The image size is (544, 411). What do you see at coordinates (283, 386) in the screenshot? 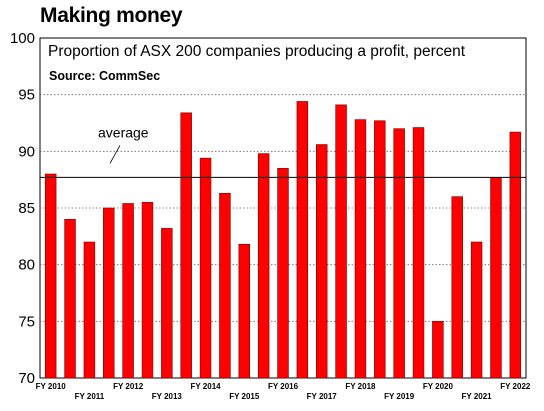
I see `x-tick-label: FY 2016` at bounding box center [283, 386].